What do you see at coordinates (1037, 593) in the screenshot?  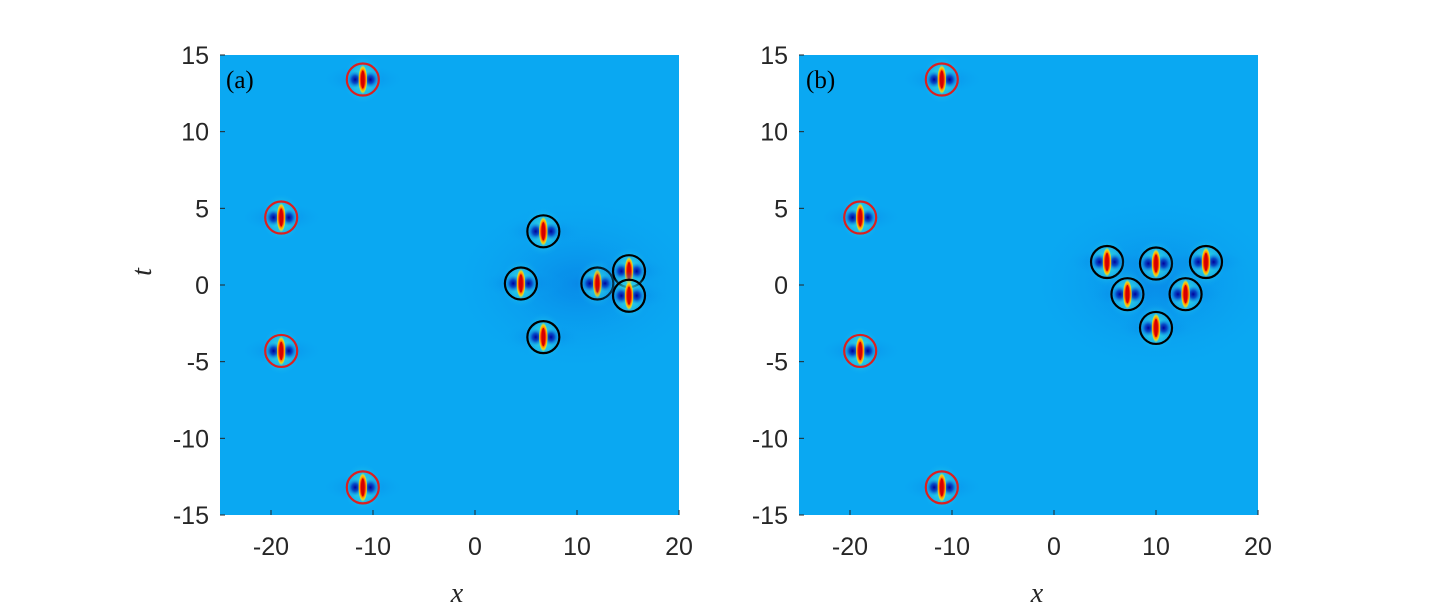 I see `x-axis-label-b: x` at bounding box center [1037, 593].